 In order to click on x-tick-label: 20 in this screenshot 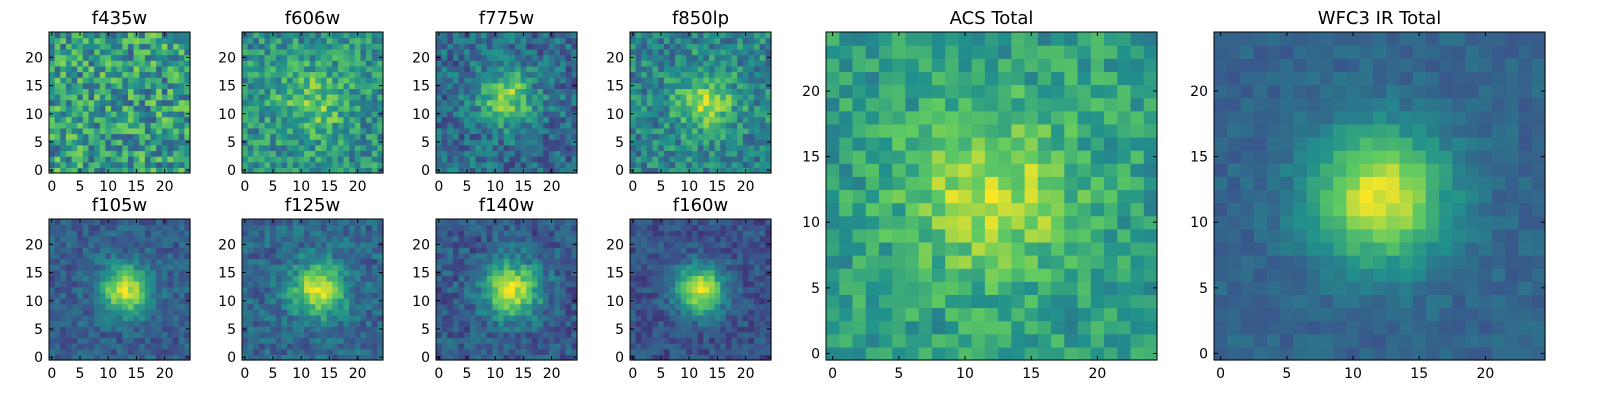, I will do `click(746, 187)`.